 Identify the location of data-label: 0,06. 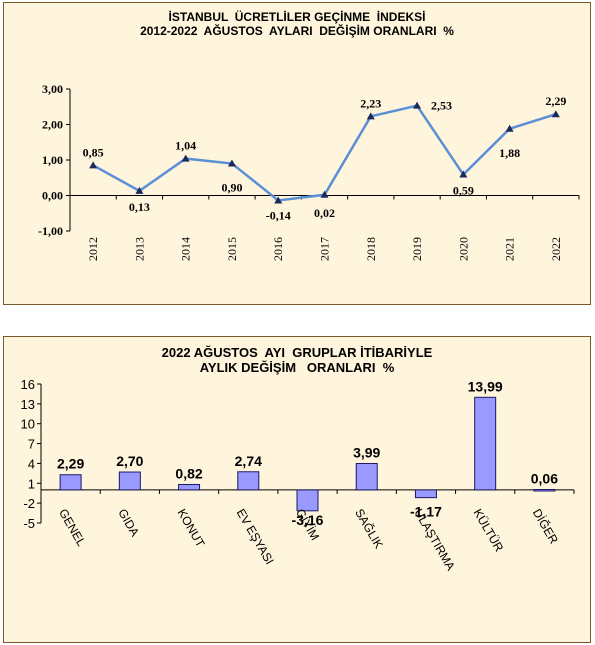
(544, 479).